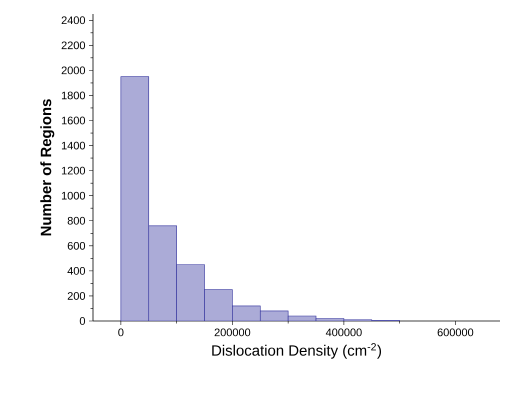 This screenshot has width=506, height=402. What do you see at coordinates (47, 167) in the screenshot?
I see `y-axis-title: Number of Regions` at bounding box center [47, 167].